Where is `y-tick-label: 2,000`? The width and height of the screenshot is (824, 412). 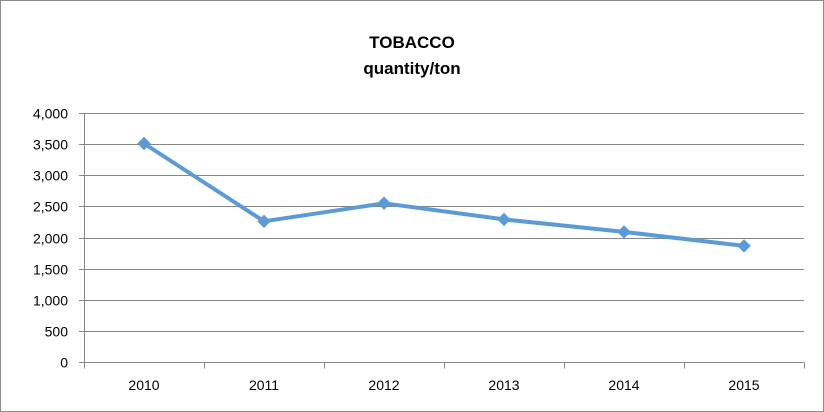
y-tick-label: 2,000 is located at coordinates (50, 239).